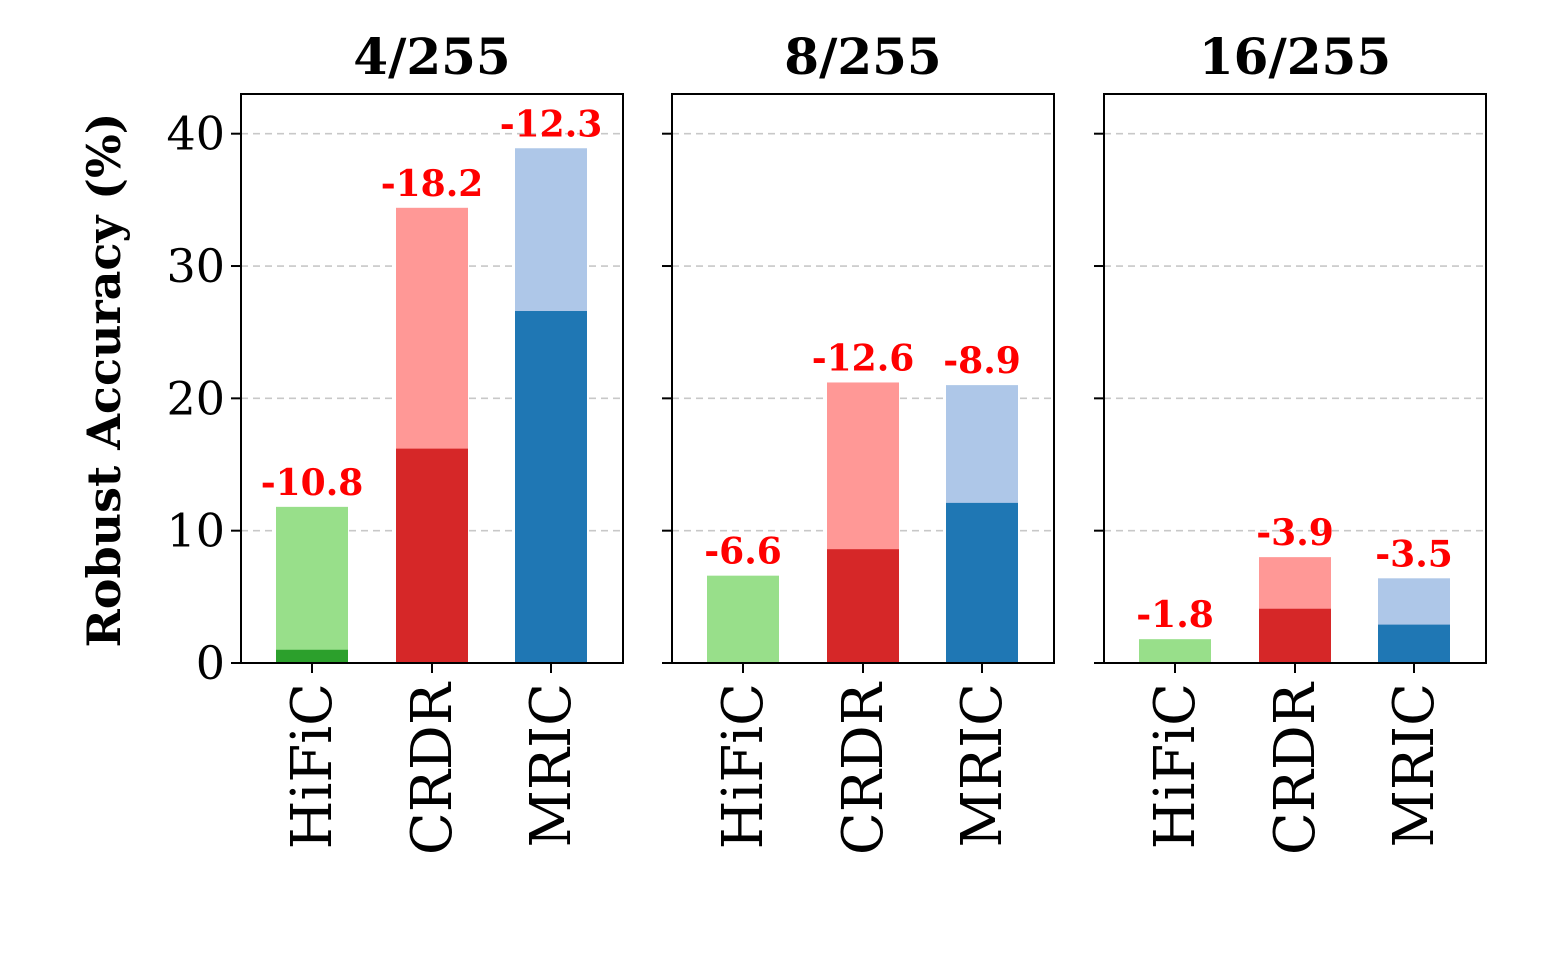  What do you see at coordinates (195, 398) in the screenshot?
I see `y-tick-label: 20` at bounding box center [195, 398].